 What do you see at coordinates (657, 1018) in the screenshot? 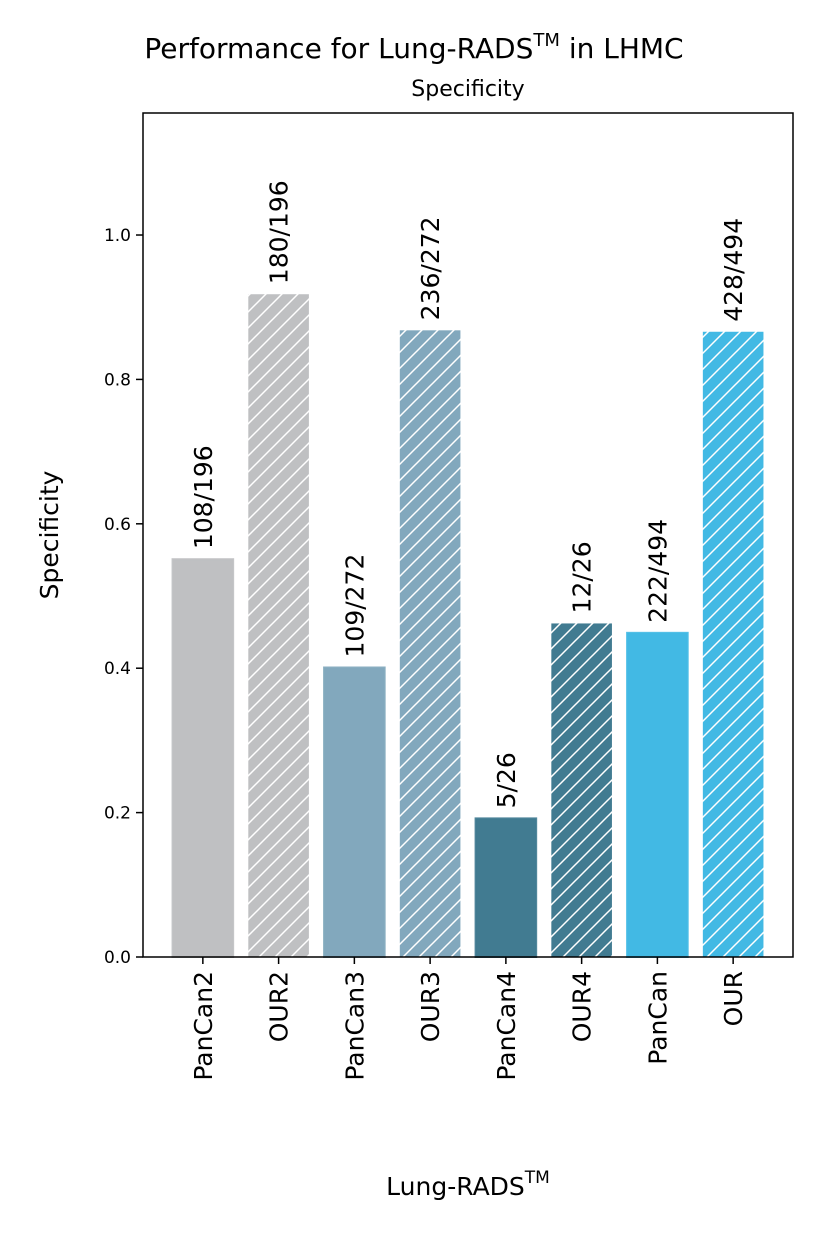
I see `x-tick-label: PanCan` at bounding box center [657, 1018].